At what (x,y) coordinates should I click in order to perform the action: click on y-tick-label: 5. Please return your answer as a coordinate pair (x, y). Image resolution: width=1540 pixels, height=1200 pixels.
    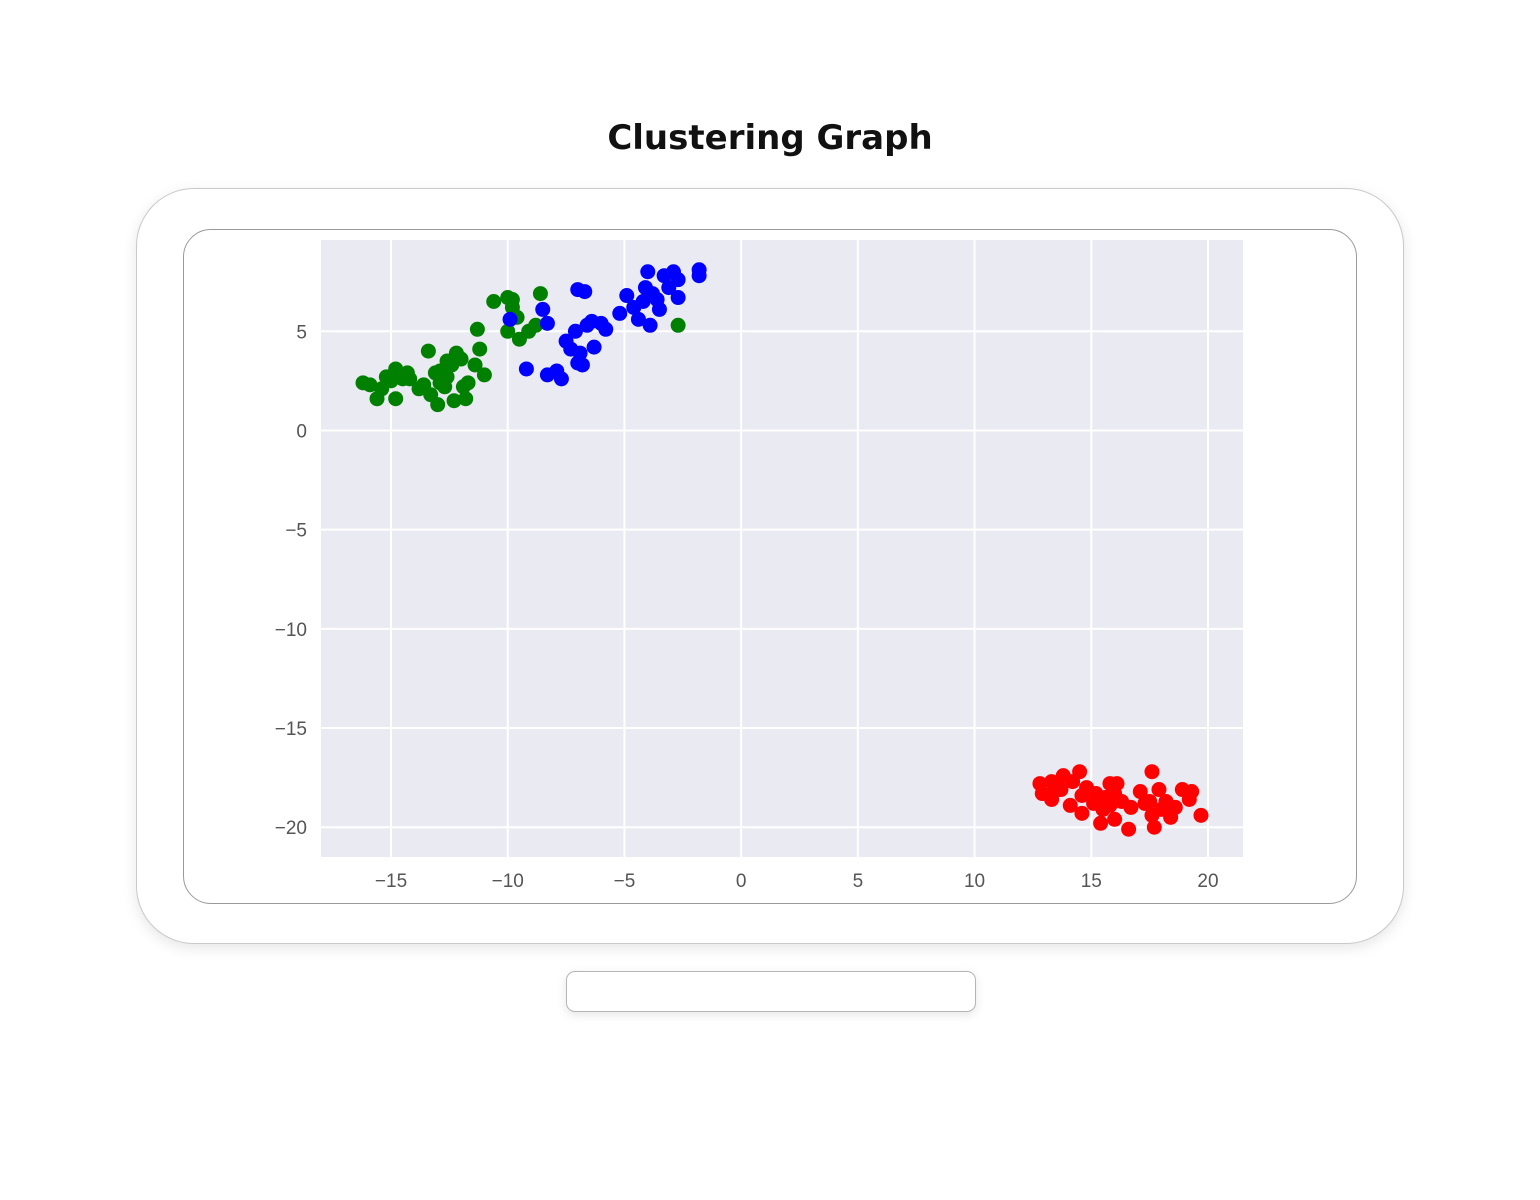
    Looking at the image, I should click on (301, 332).